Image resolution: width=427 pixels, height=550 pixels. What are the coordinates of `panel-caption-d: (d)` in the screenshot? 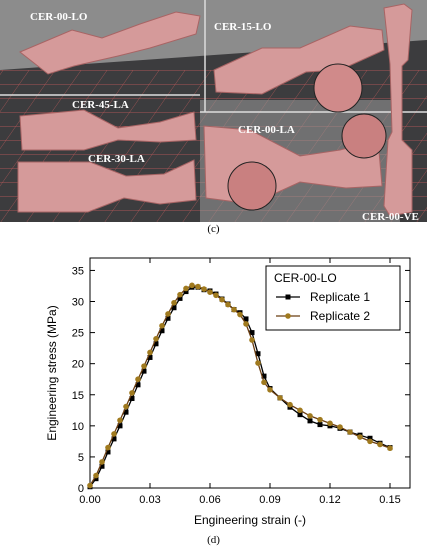 It's located at (213, 540).